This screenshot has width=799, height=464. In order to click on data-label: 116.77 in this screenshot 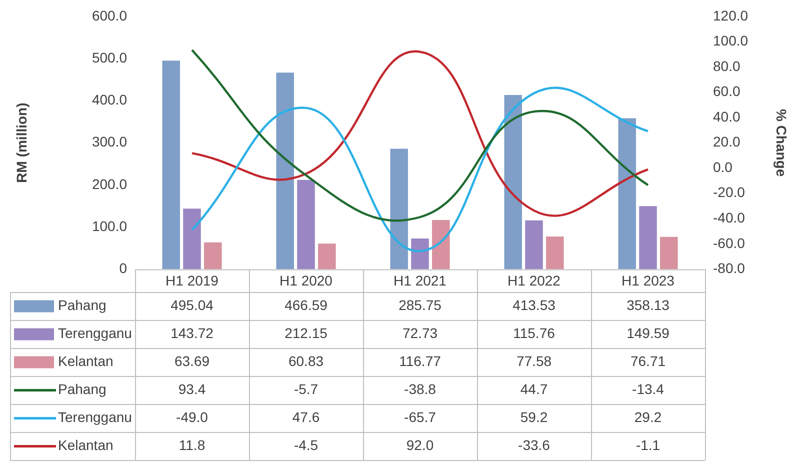, I will do `click(420, 361)`.